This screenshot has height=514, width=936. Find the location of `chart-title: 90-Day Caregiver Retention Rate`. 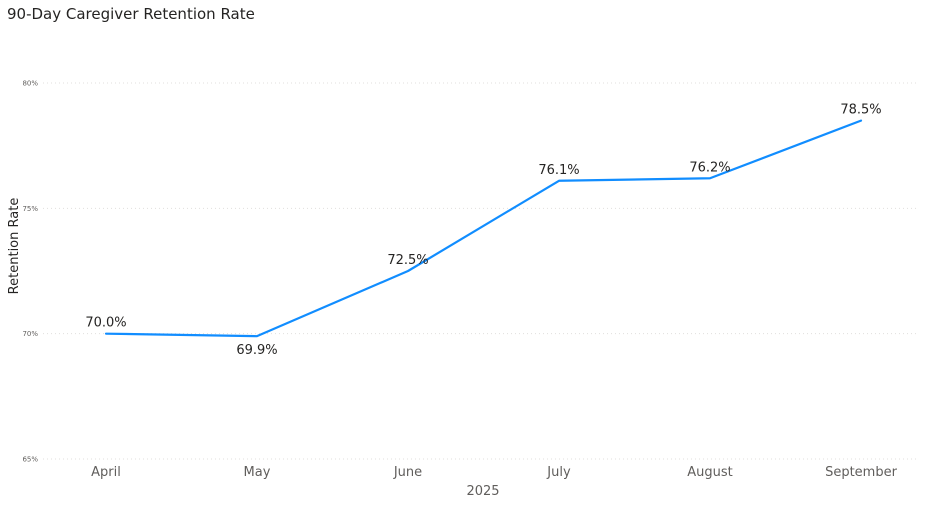

chart-title: 90-Day Caregiver Retention Rate is located at coordinates (131, 14).